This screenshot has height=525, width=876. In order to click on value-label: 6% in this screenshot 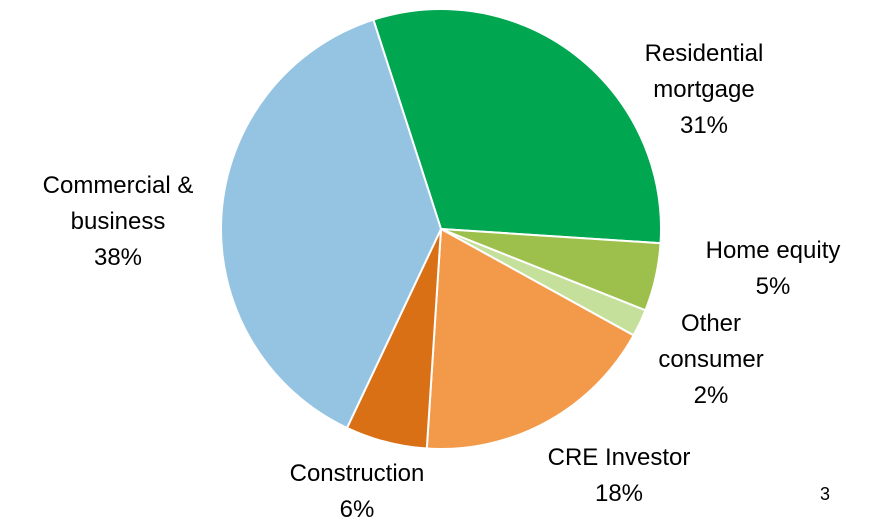, I will do `click(357, 509)`.